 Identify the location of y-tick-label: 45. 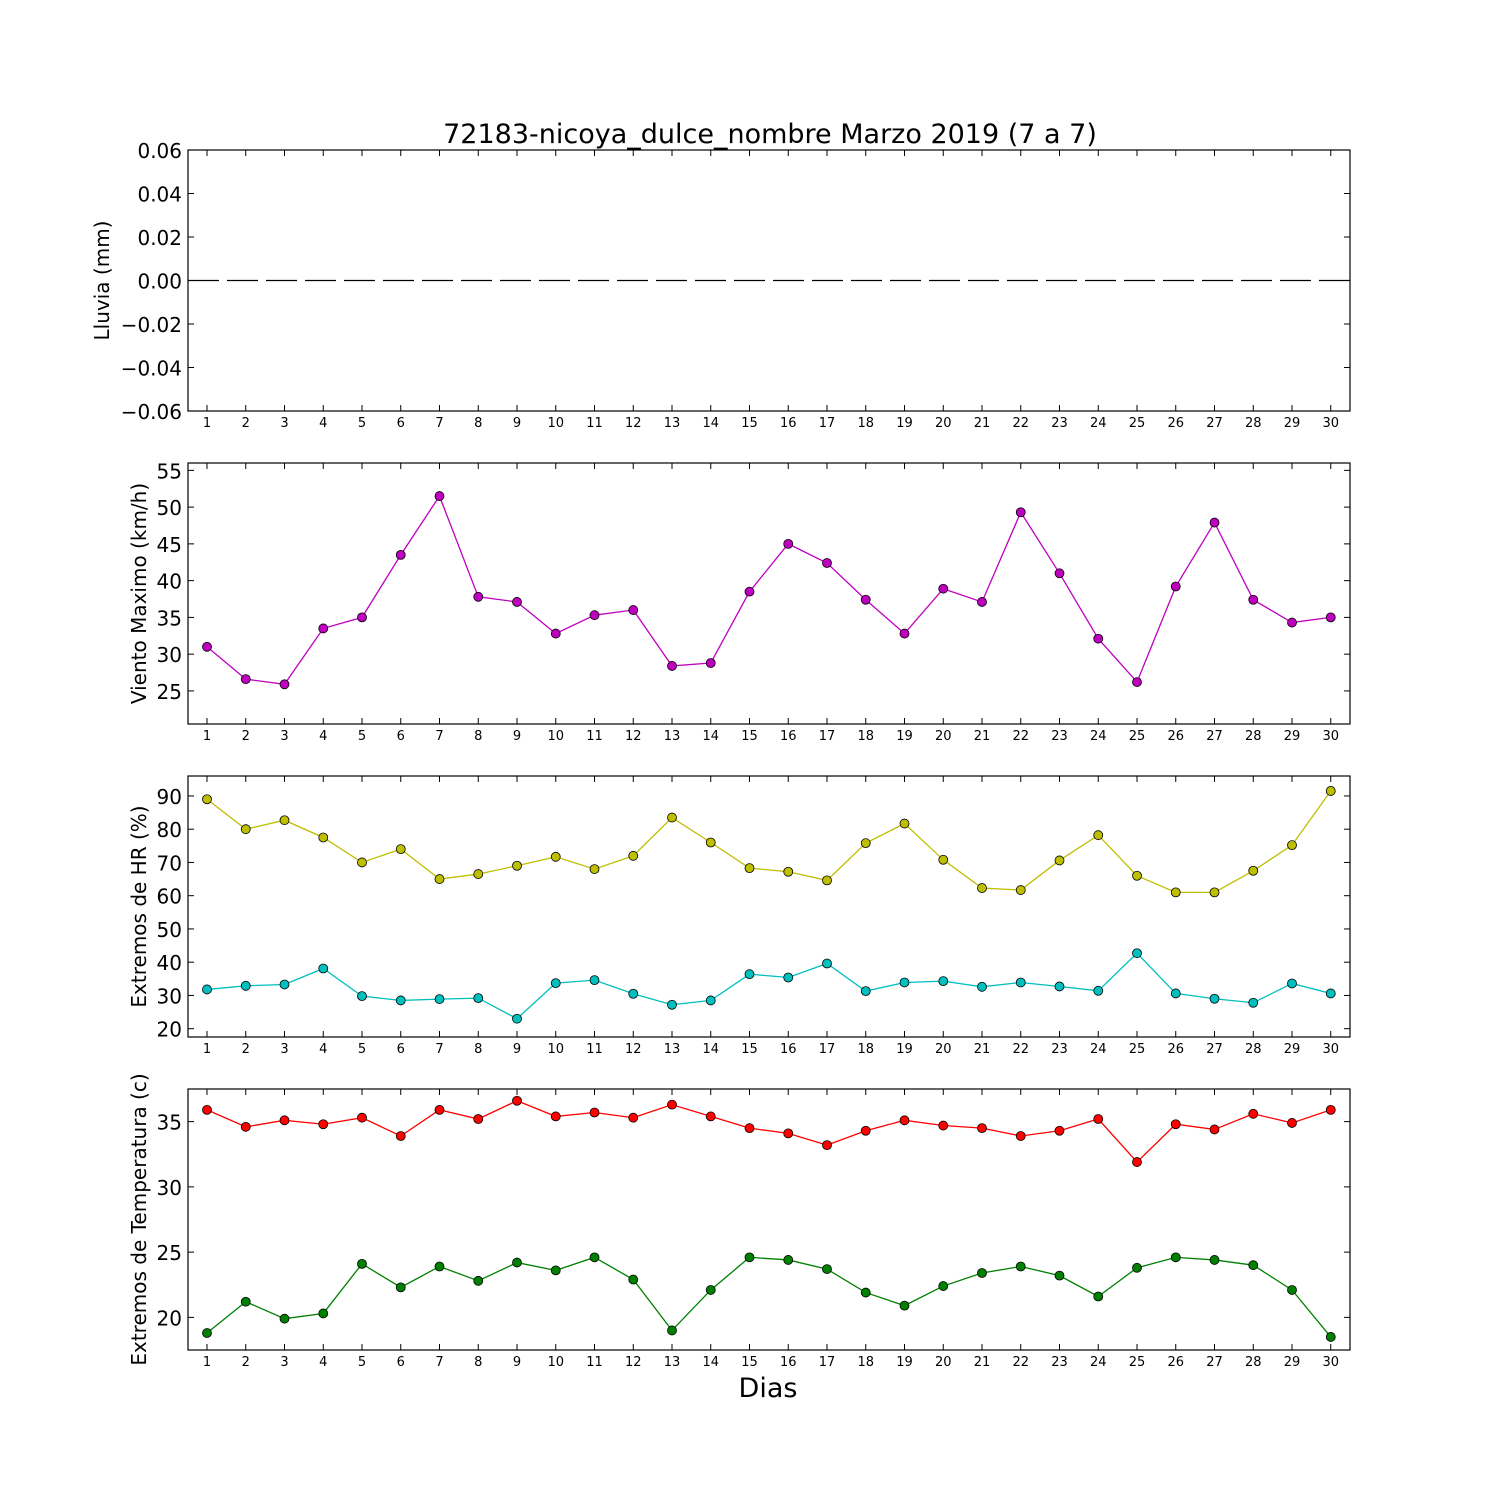
(169, 545).